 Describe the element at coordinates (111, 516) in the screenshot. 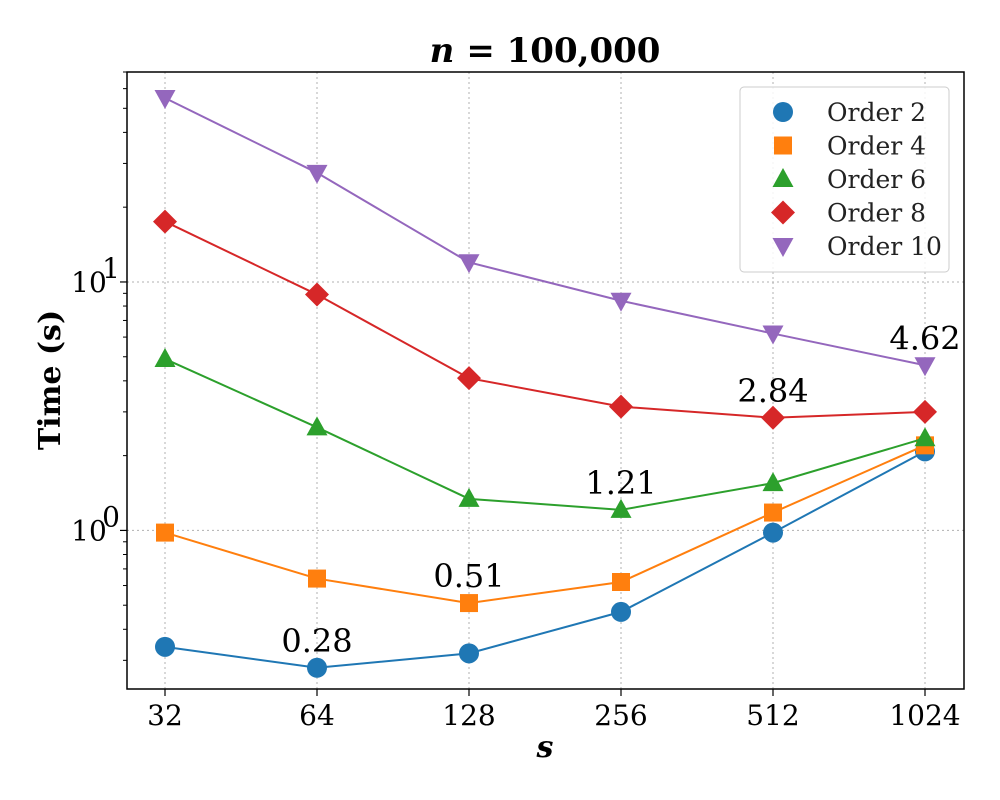

I see `y-tick-exponent: 0` at that location.